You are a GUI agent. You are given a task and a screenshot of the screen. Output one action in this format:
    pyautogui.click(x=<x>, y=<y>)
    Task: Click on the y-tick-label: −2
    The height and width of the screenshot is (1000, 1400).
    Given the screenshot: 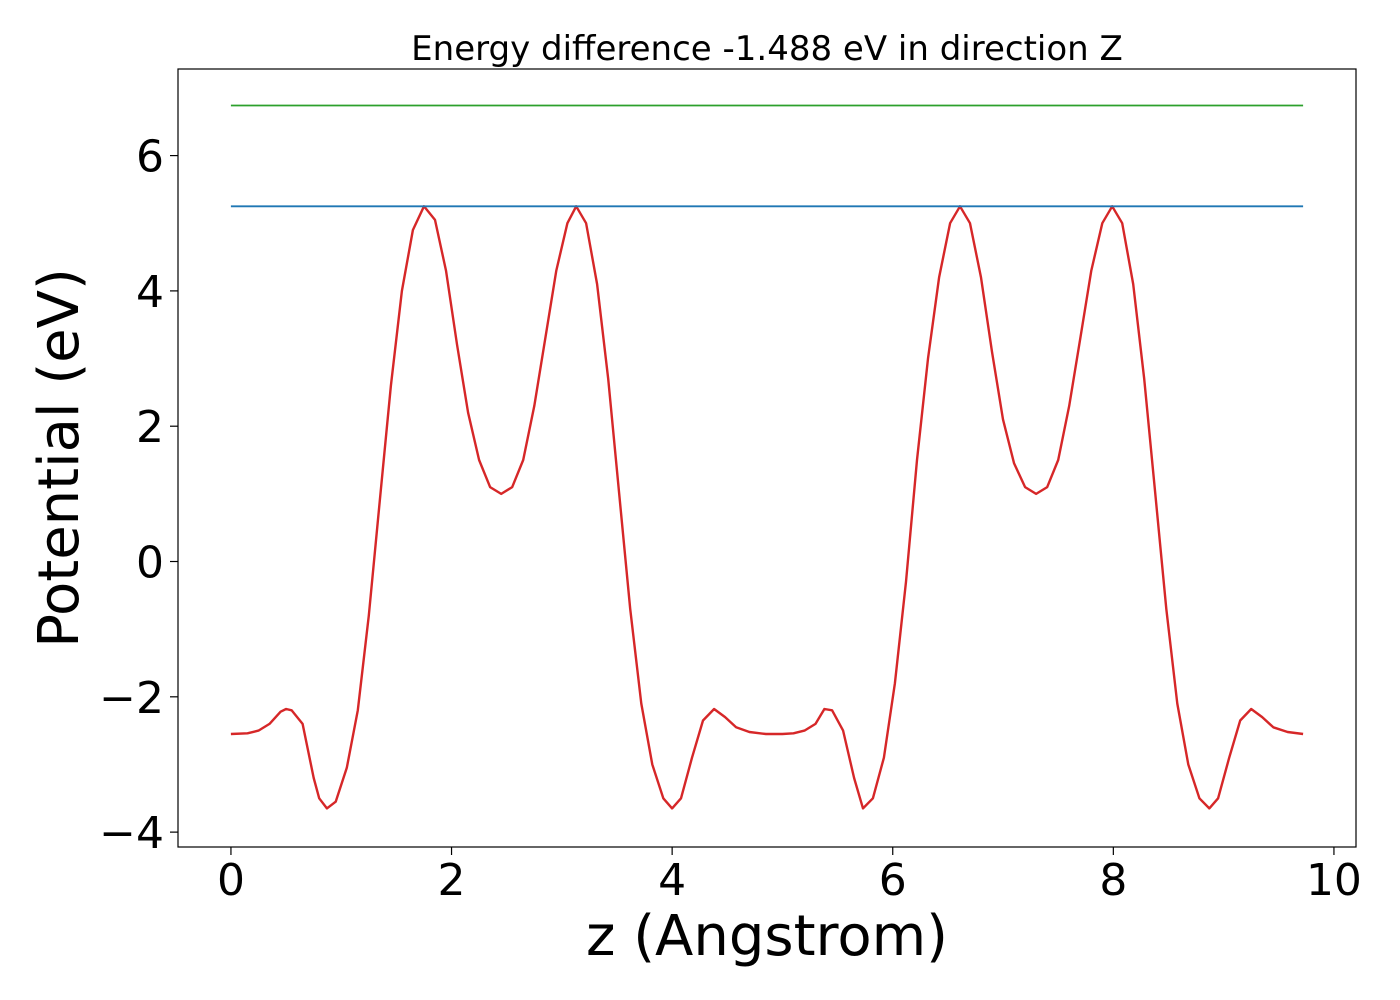 What is the action you would take?
    pyautogui.click(x=131, y=698)
    